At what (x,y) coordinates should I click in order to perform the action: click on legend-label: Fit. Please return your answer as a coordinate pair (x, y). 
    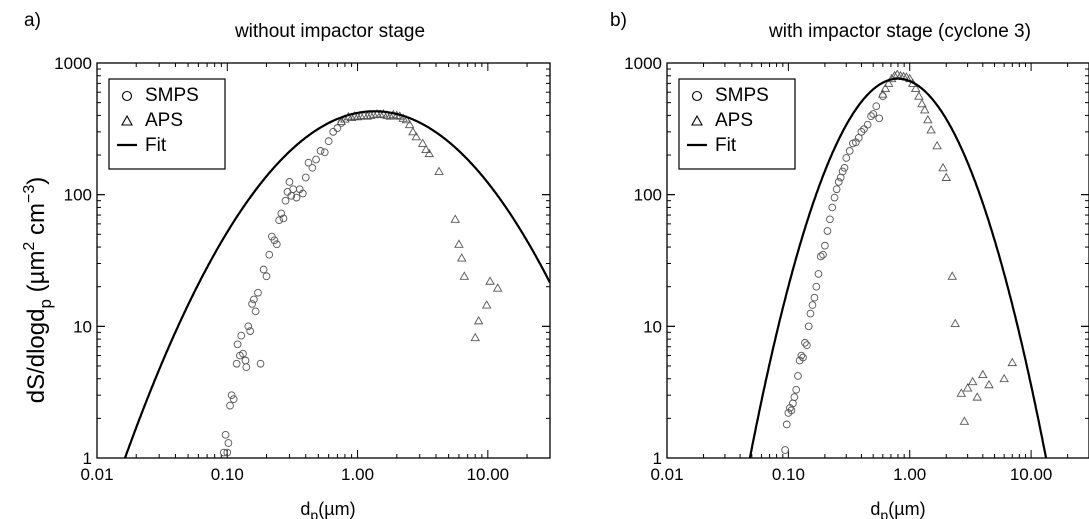
    Looking at the image, I should click on (726, 145).